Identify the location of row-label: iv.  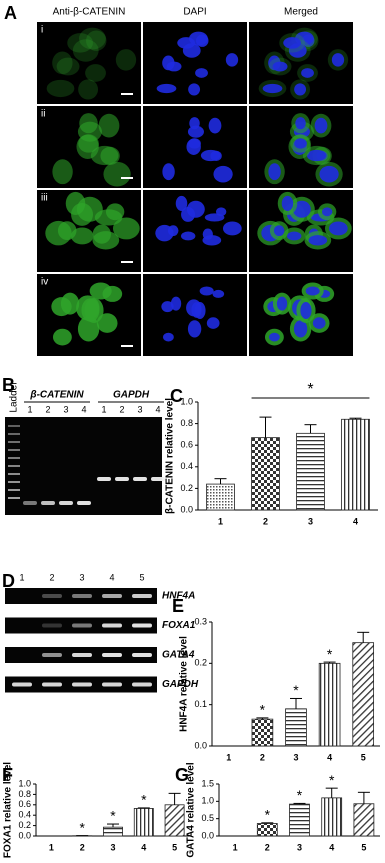
(44, 282).